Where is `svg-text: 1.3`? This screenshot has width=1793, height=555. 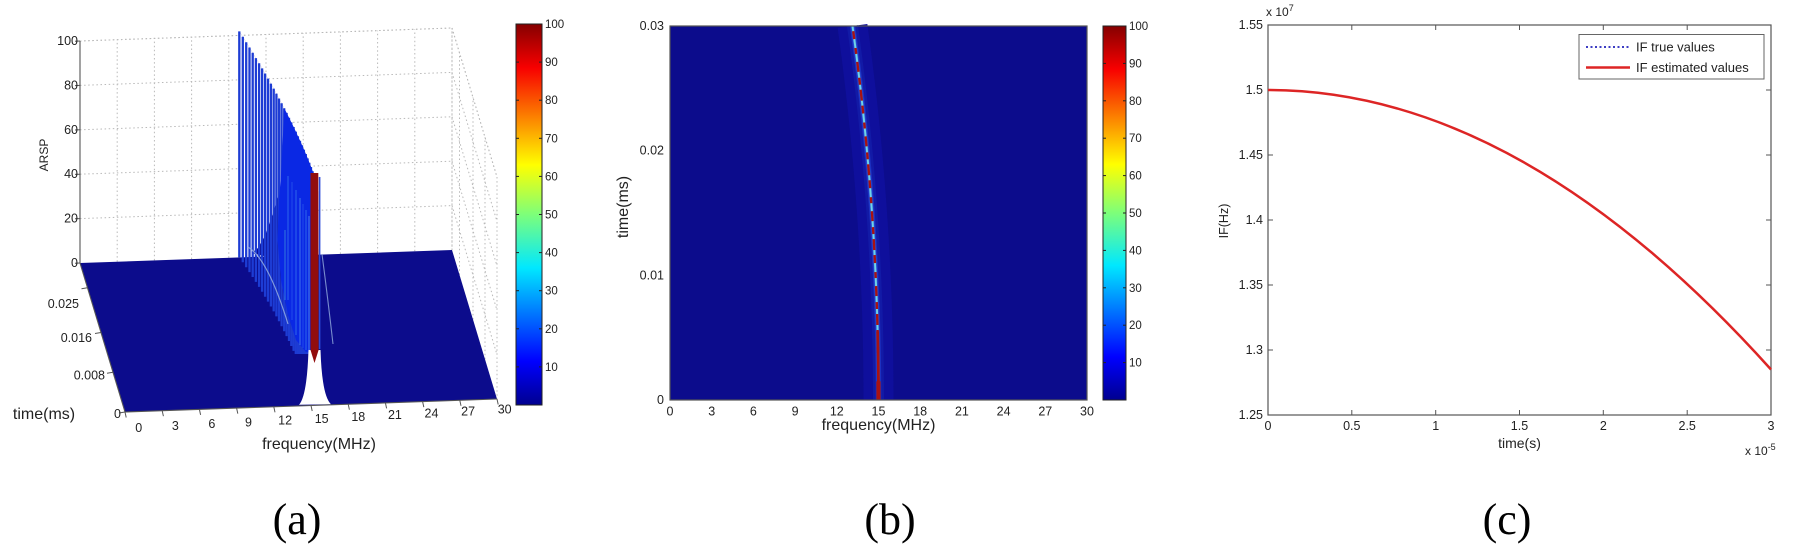
svg-text: 1.3 is located at coordinates (1254, 350).